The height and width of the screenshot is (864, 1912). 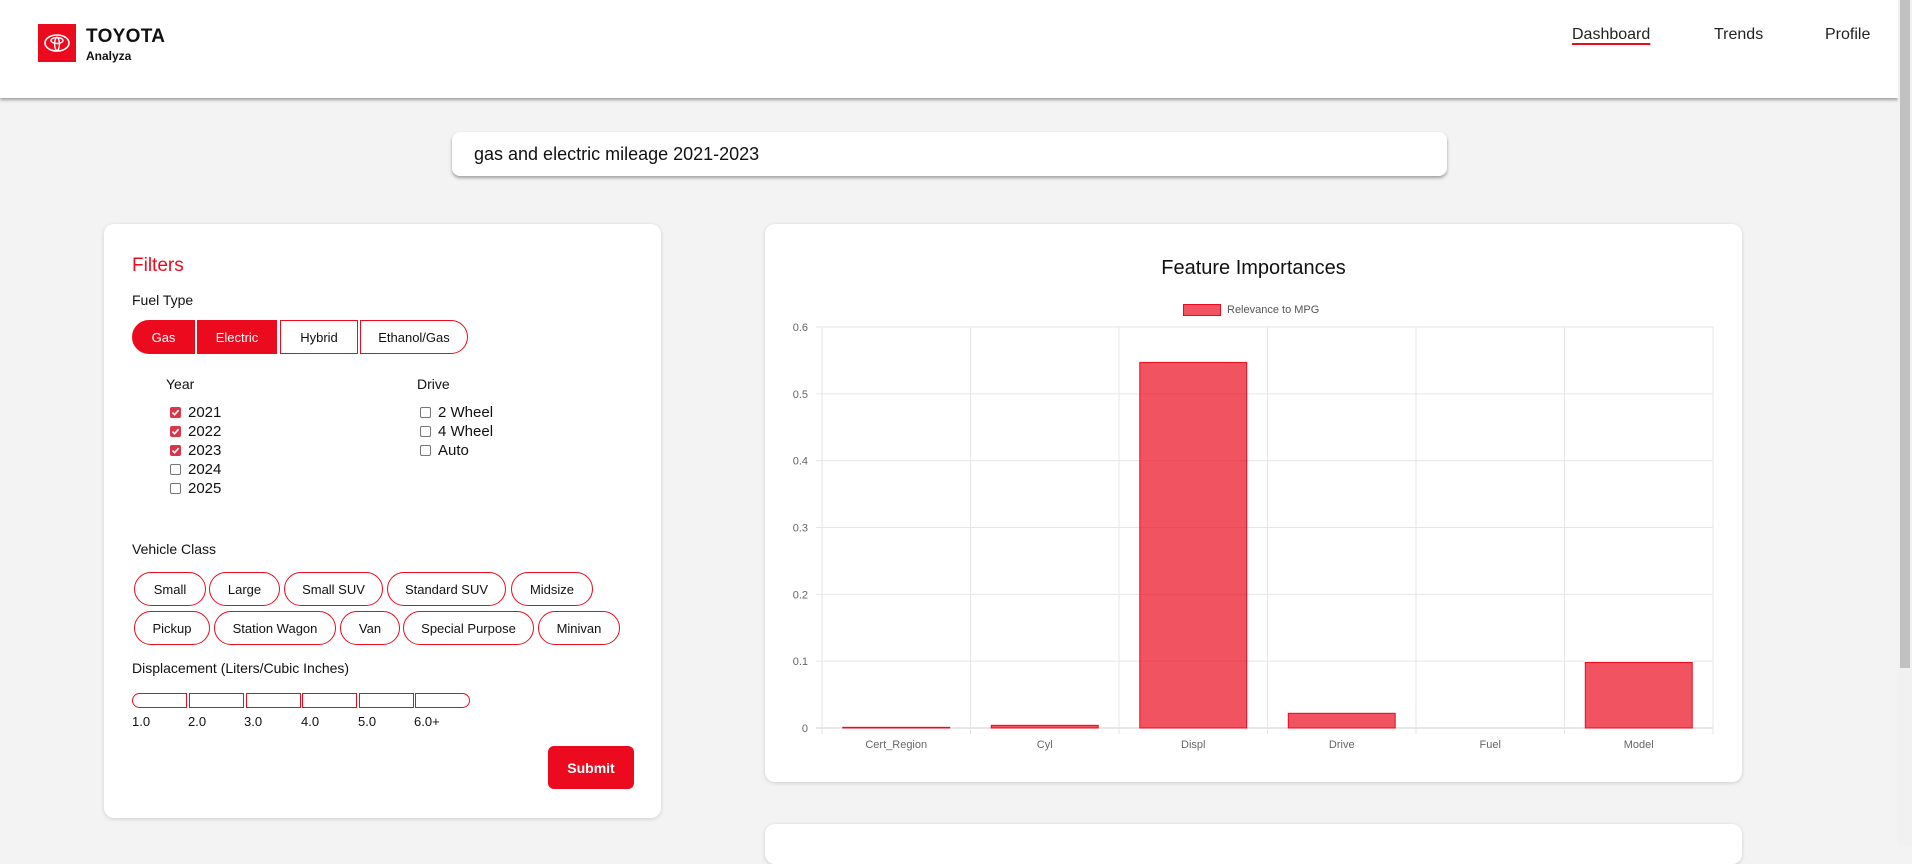 What do you see at coordinates (800, 395) in the screenshot?
I see `y-tick-label: 0.5` at bounding box center [800, 395].